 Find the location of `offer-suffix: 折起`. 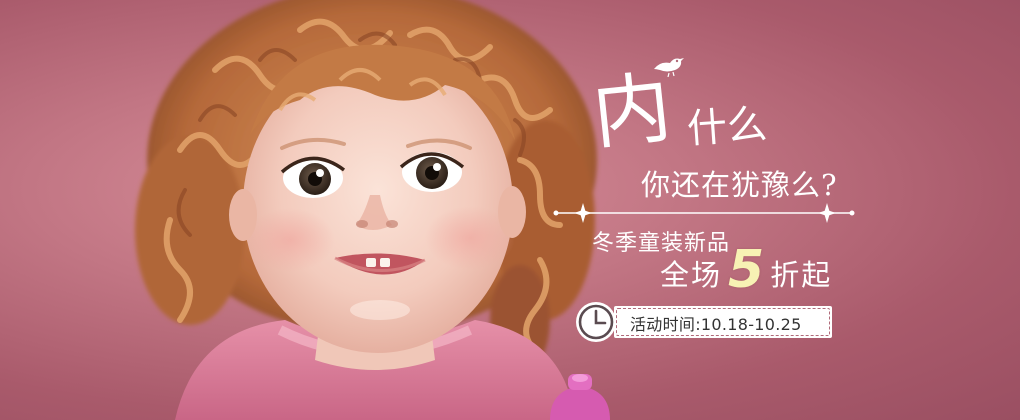

offer-suffix: 折起 is located at coordinates (801, 275).